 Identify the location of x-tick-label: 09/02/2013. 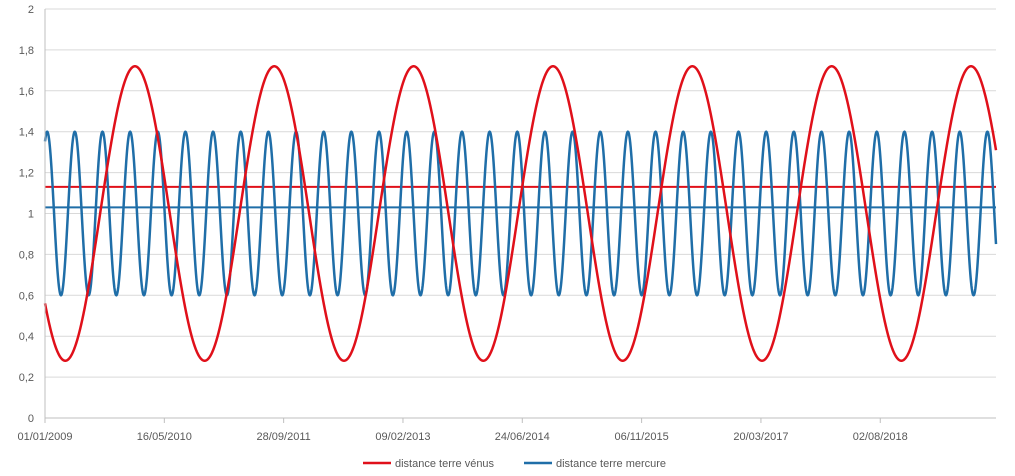
(402, 437).